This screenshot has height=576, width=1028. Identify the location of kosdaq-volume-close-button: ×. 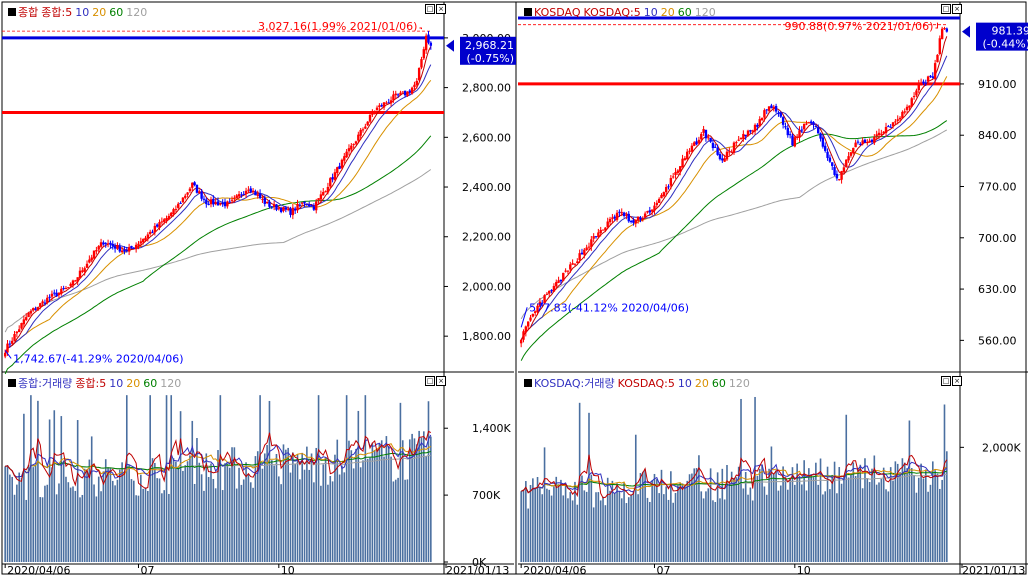
(957, 381).